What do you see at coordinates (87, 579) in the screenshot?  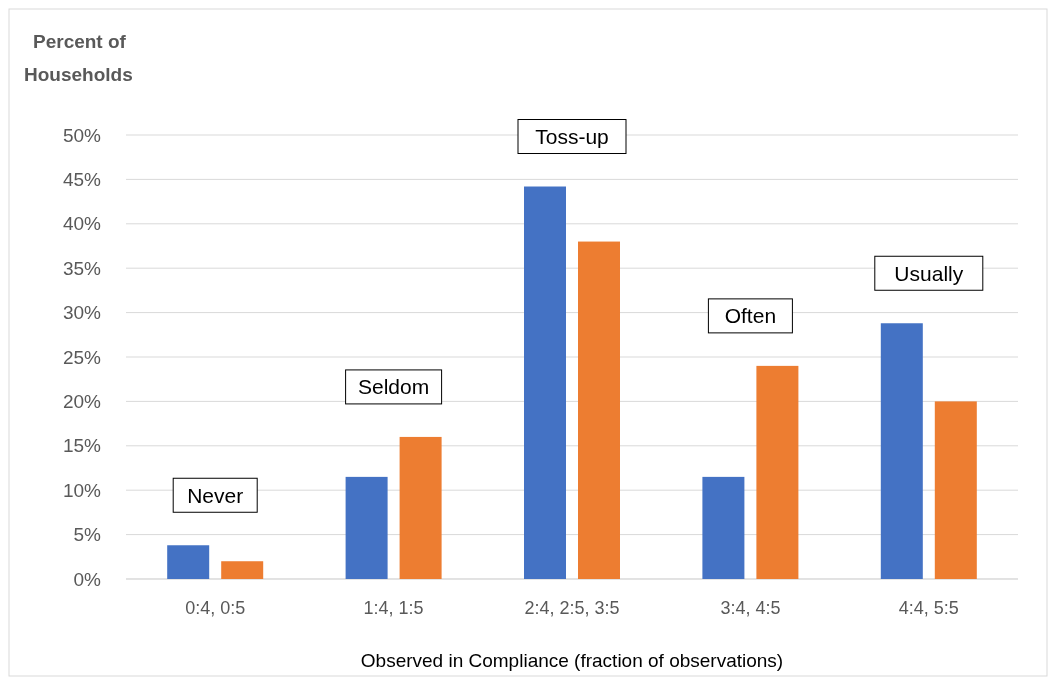 I see `y-tick-label: 0%` at bounding box center [87, 579].